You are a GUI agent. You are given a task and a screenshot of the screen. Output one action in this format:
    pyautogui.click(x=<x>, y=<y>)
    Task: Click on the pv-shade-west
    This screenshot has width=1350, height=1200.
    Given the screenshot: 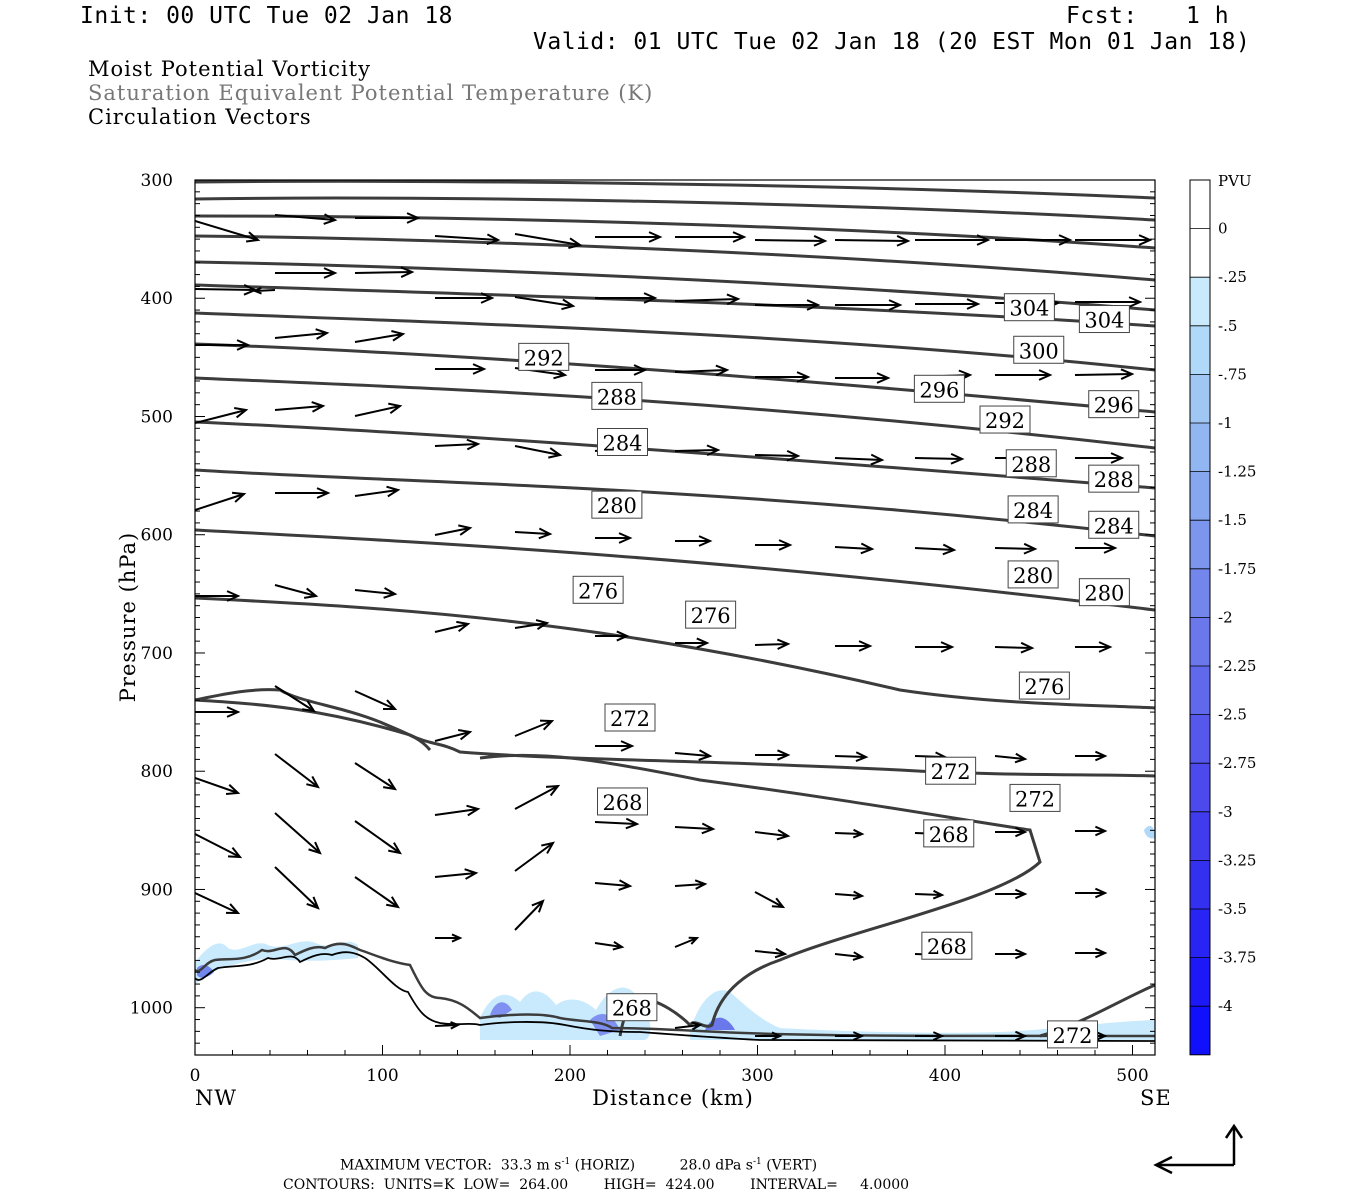 What is the action you would take?
    pyautogui.click(x=276, y=963)
    